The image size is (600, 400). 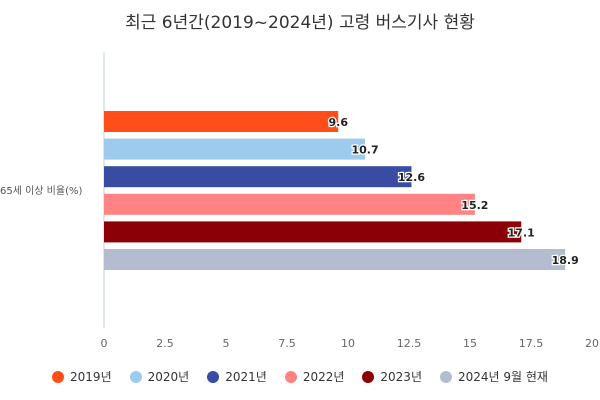 What do you see at coordinates (335, 259) in the screenshot?
I see `bar-2024년 9월 현재` at bounding box center [335, 259].